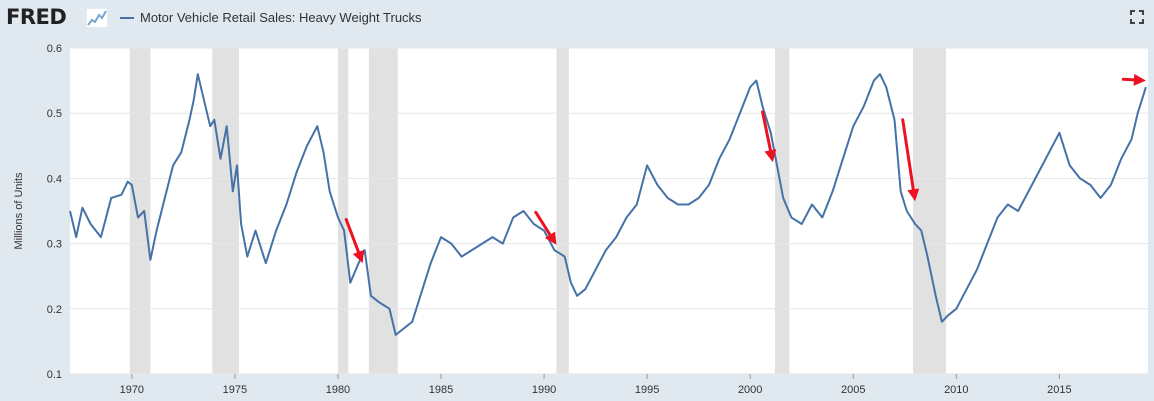 The image size is (1154, 401). I want to click on x-tick-label: 1995, so click(647, 390).